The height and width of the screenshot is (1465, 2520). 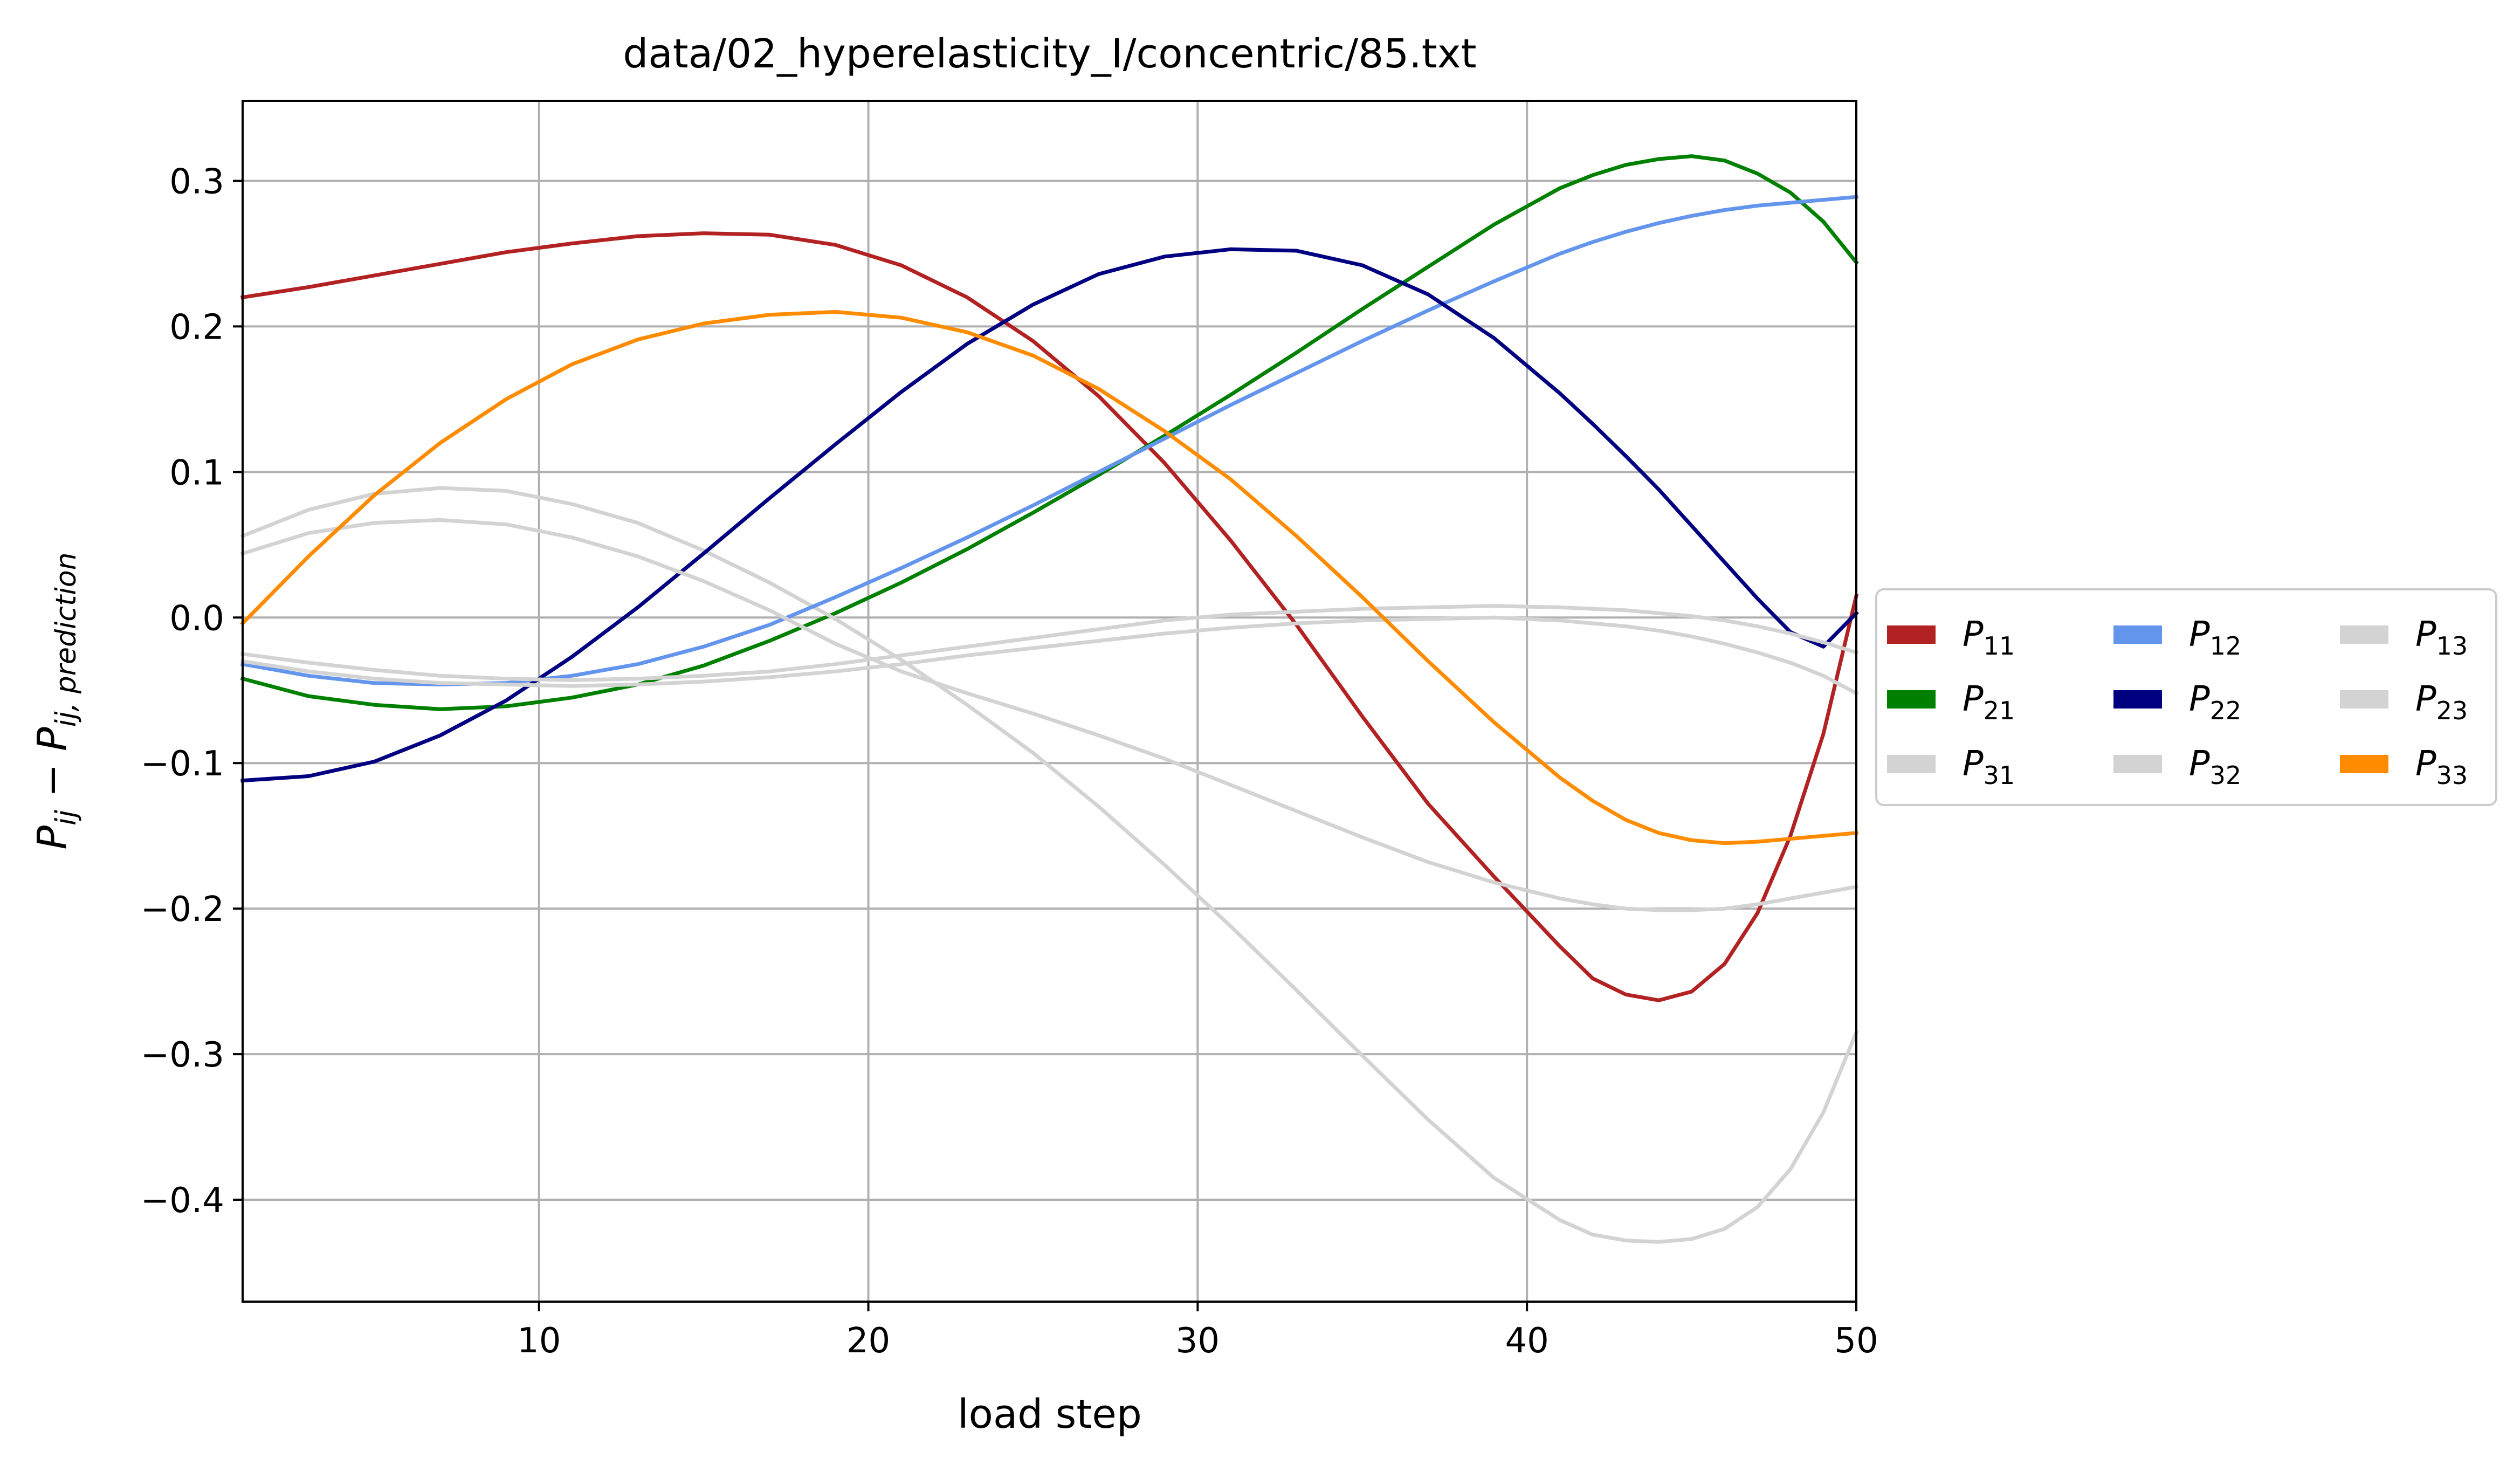 I want to click on y-axis-label-sub1: ij, so click(x=66, y=818).